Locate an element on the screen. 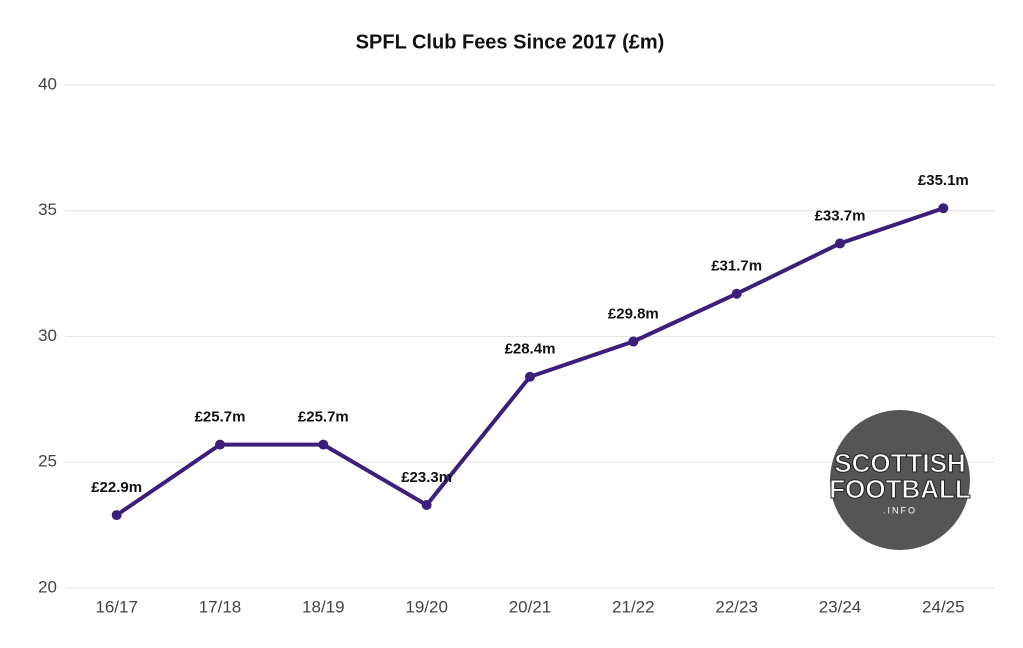 The width and height of the screenshot is (1023, 648). watermark: SCOTTISH FOOTBALL .INFO is located at coordinates (900, 480).